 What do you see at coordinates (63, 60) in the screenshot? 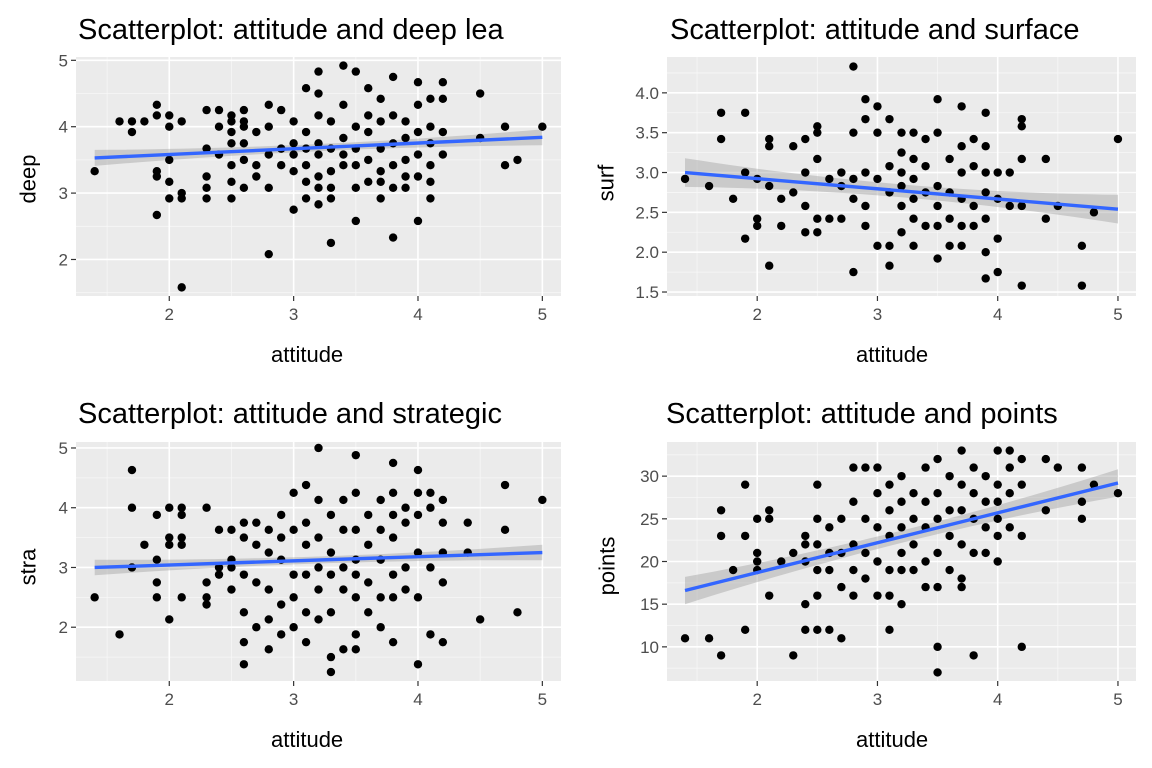
I see `y-tick-label: 5` at bounding box center [63, 60].